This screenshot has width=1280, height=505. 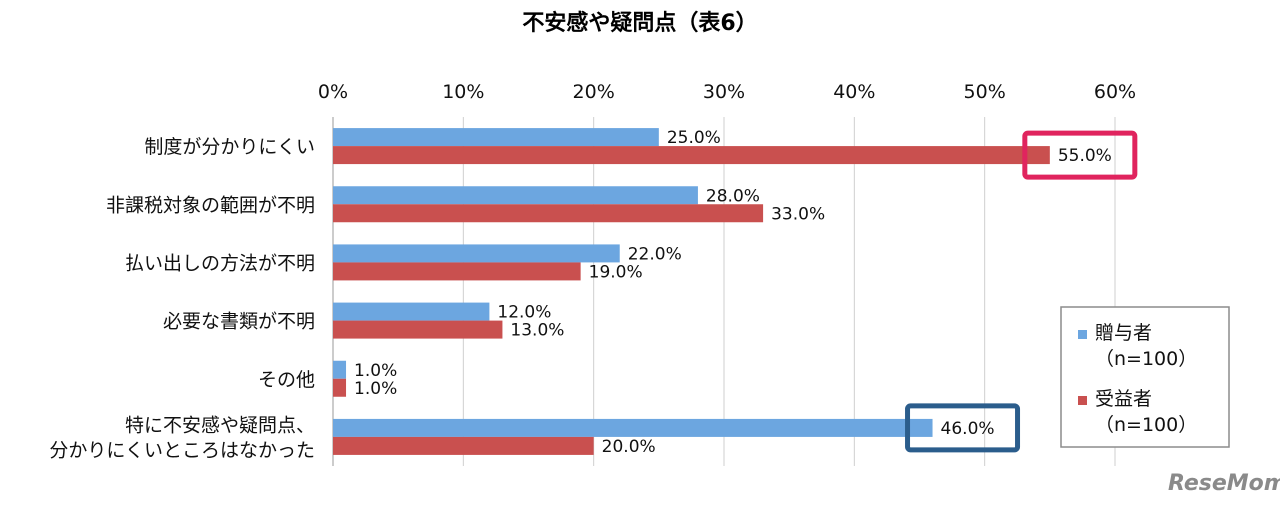 I want to click on data-label: 19.0%, so click(x=616, y=272).